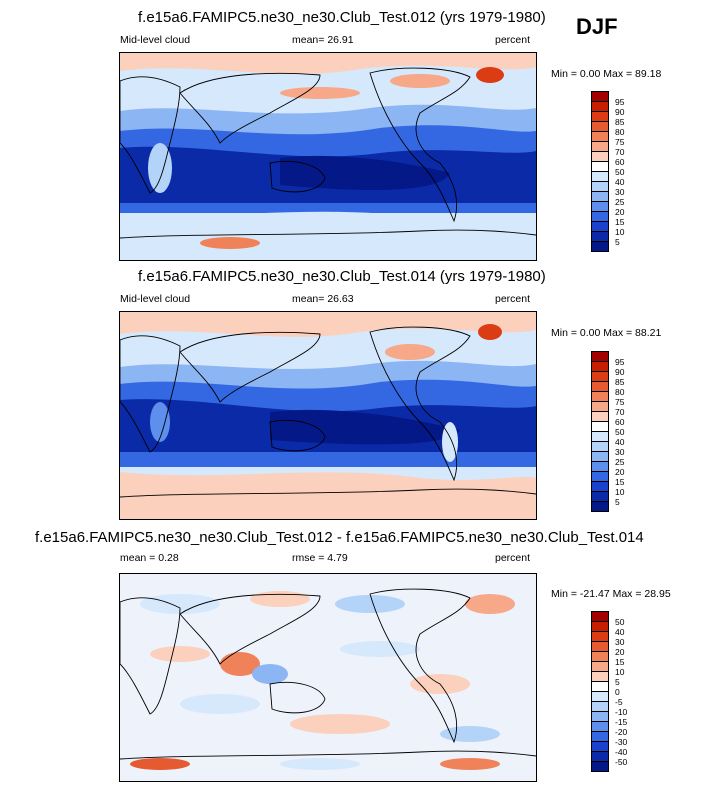 This screenshot has width=722, height=791. I want to click on panel-1-mean-label: mean= 26.91, so click(323, 40).